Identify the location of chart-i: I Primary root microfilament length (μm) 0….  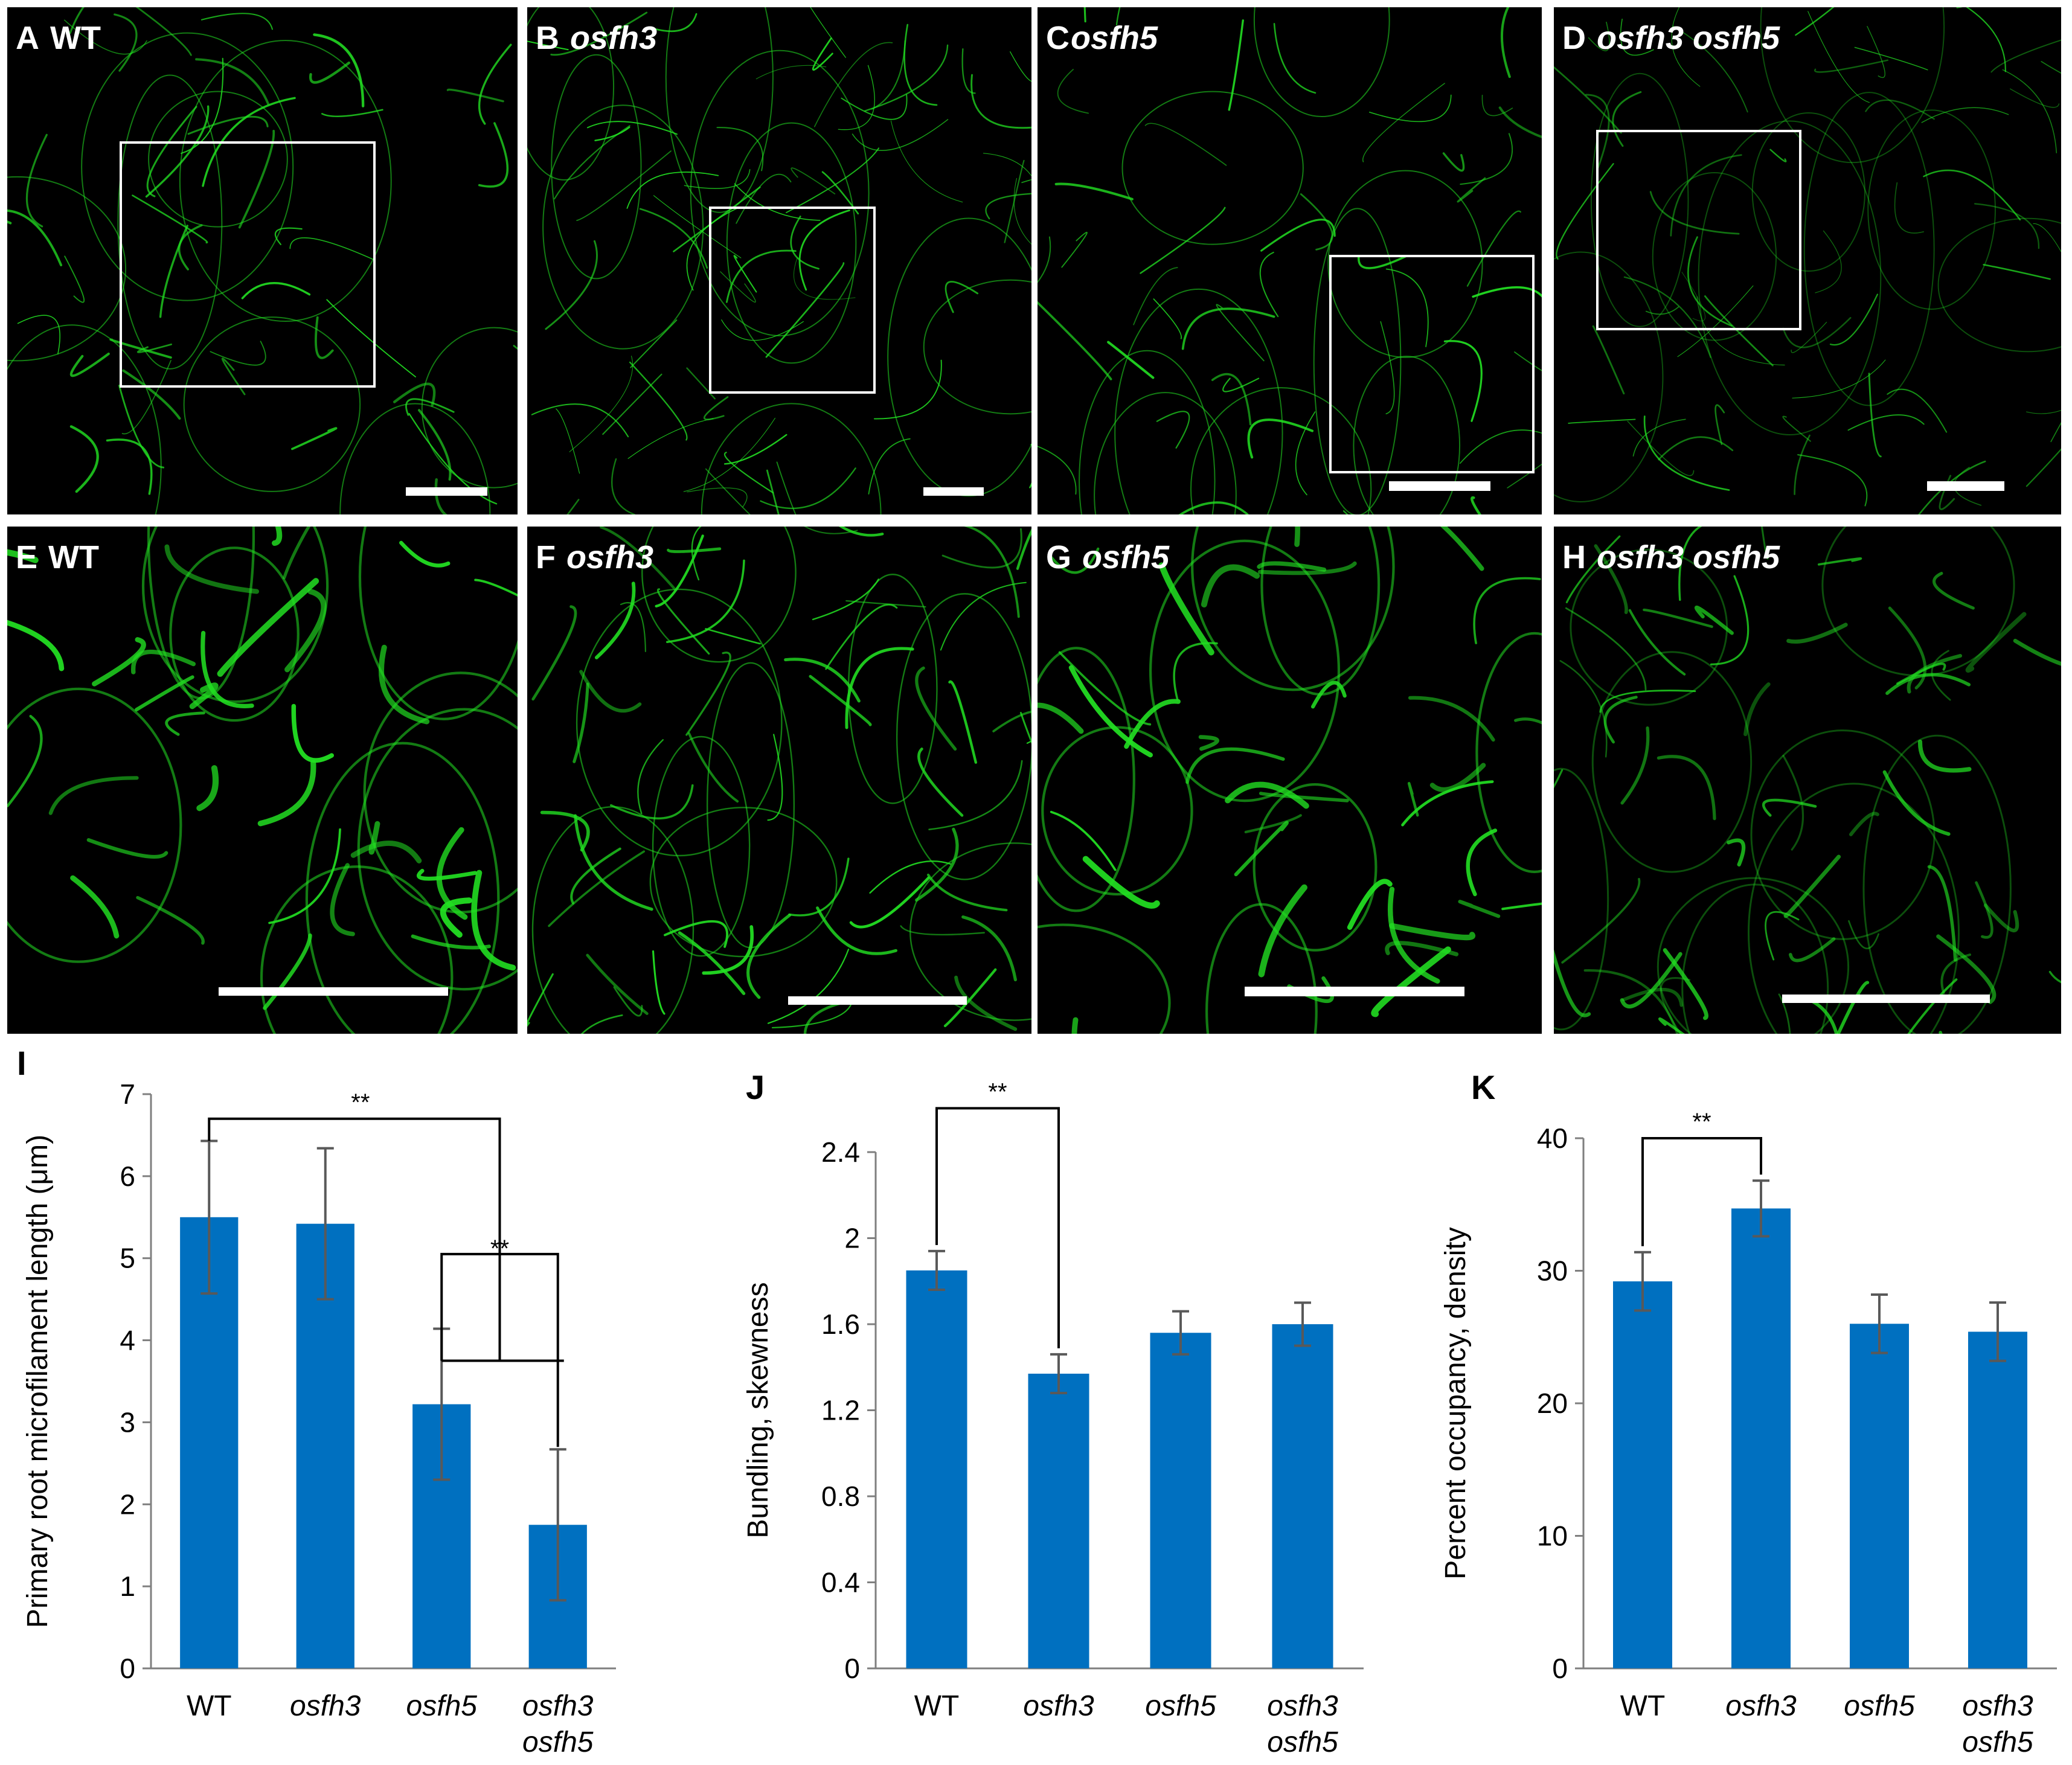
(345, 1408).